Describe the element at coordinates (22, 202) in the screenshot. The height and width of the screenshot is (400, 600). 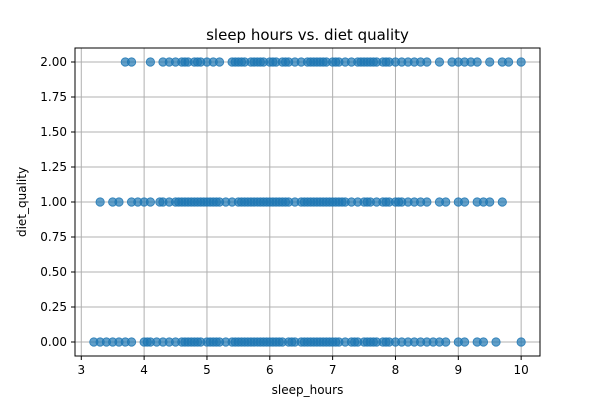
I see `y-axis-label: diet_quality` at that location.